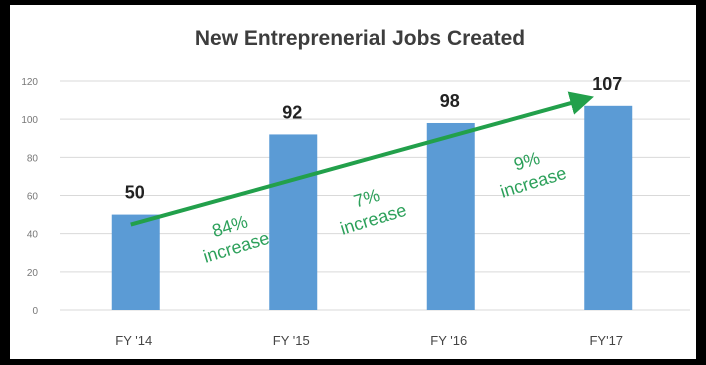 The image size is (706, 365). I want to click on data-label: 92, so click(292, 112).